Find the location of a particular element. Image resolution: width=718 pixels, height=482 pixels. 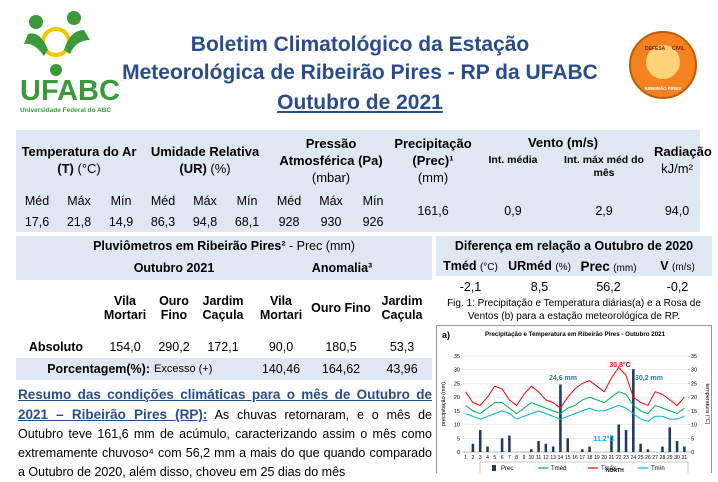

y-tick-label: 5 is located at coordinates (458, 439).